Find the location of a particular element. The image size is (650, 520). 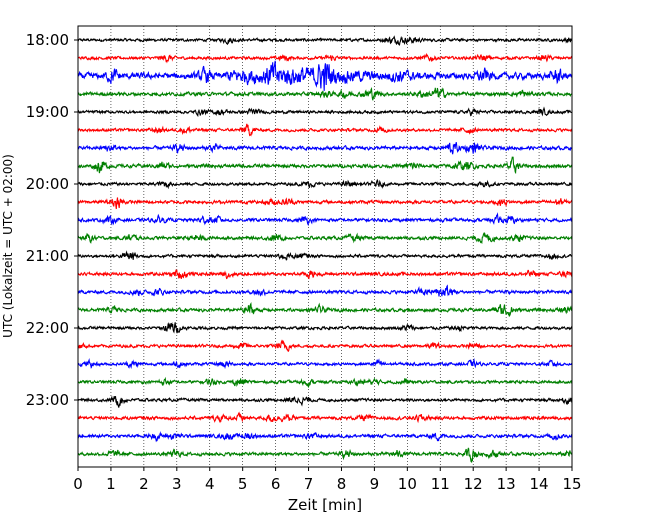

trace-2000 is located at coordinates (325, 184).